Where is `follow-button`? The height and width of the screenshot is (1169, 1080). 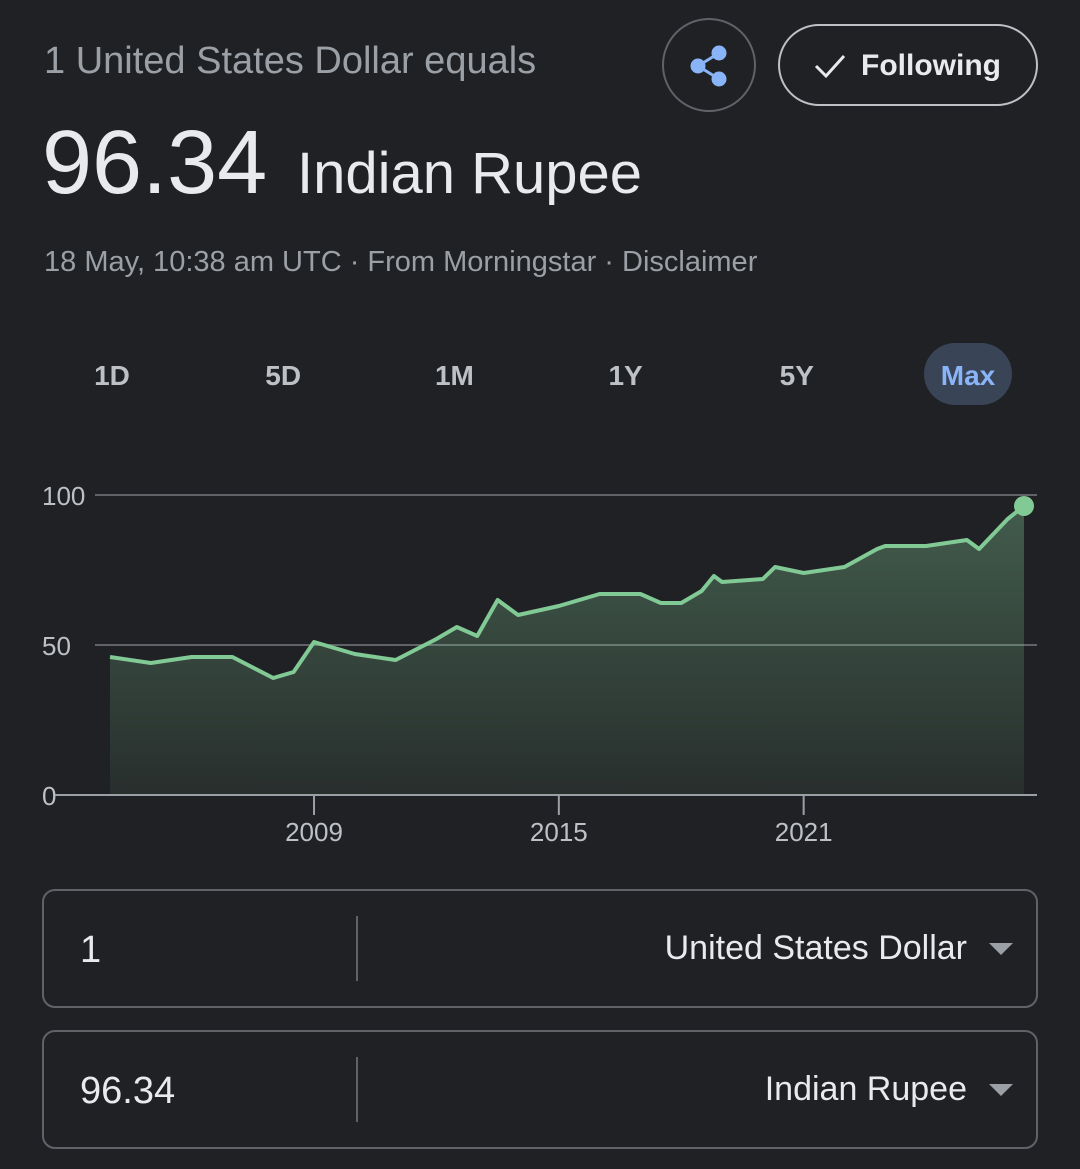
follow-button is located at coordinates (908, 65).